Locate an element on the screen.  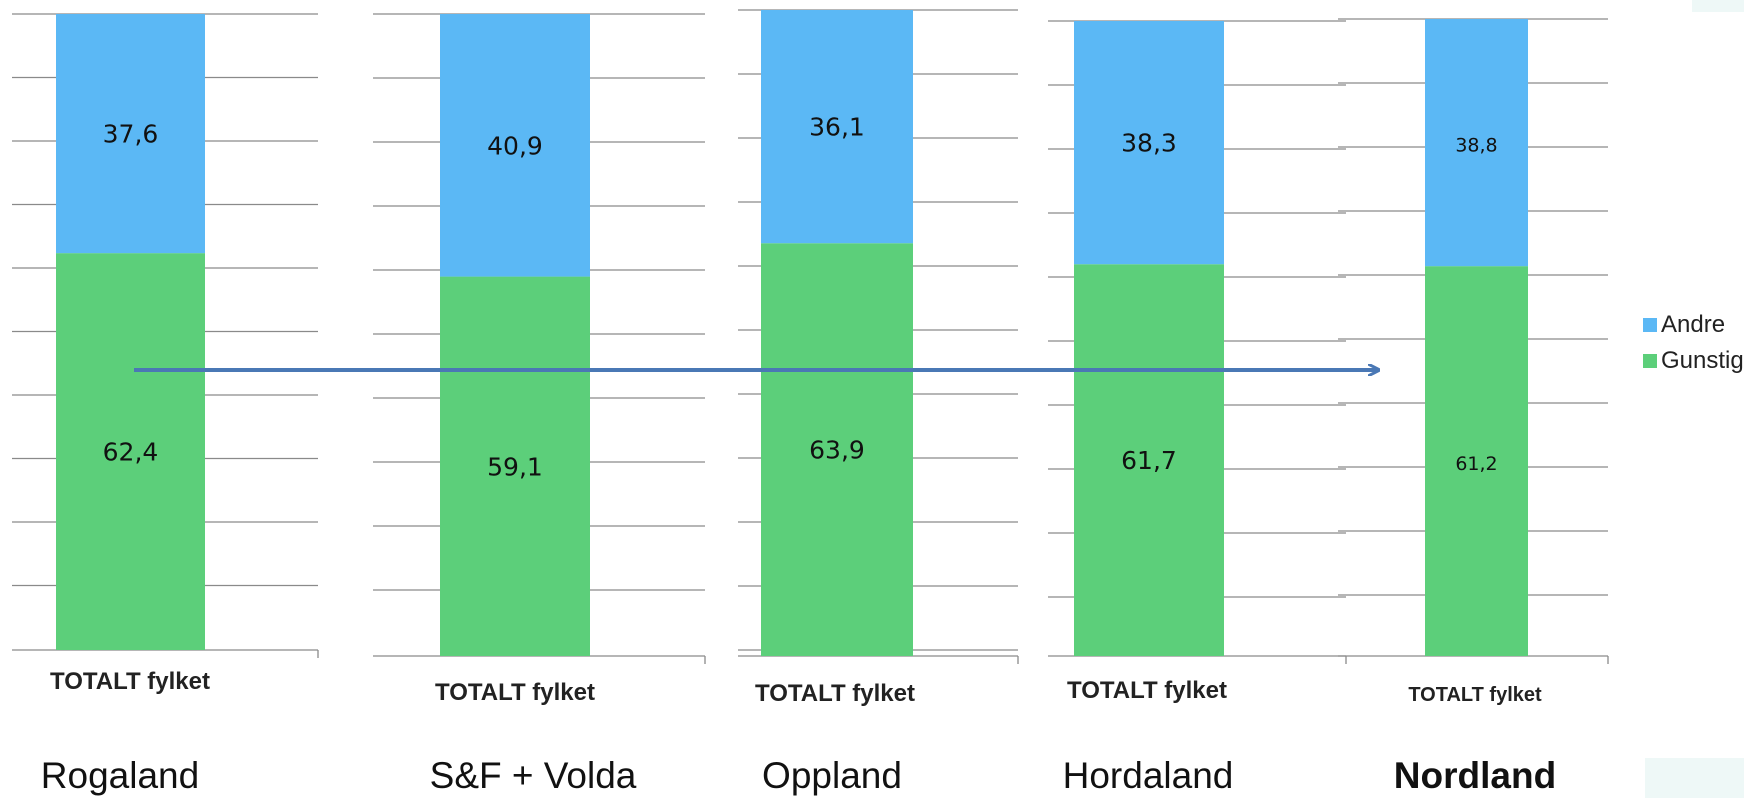
data-label: 36,1 is located at coordinates (837, 127).